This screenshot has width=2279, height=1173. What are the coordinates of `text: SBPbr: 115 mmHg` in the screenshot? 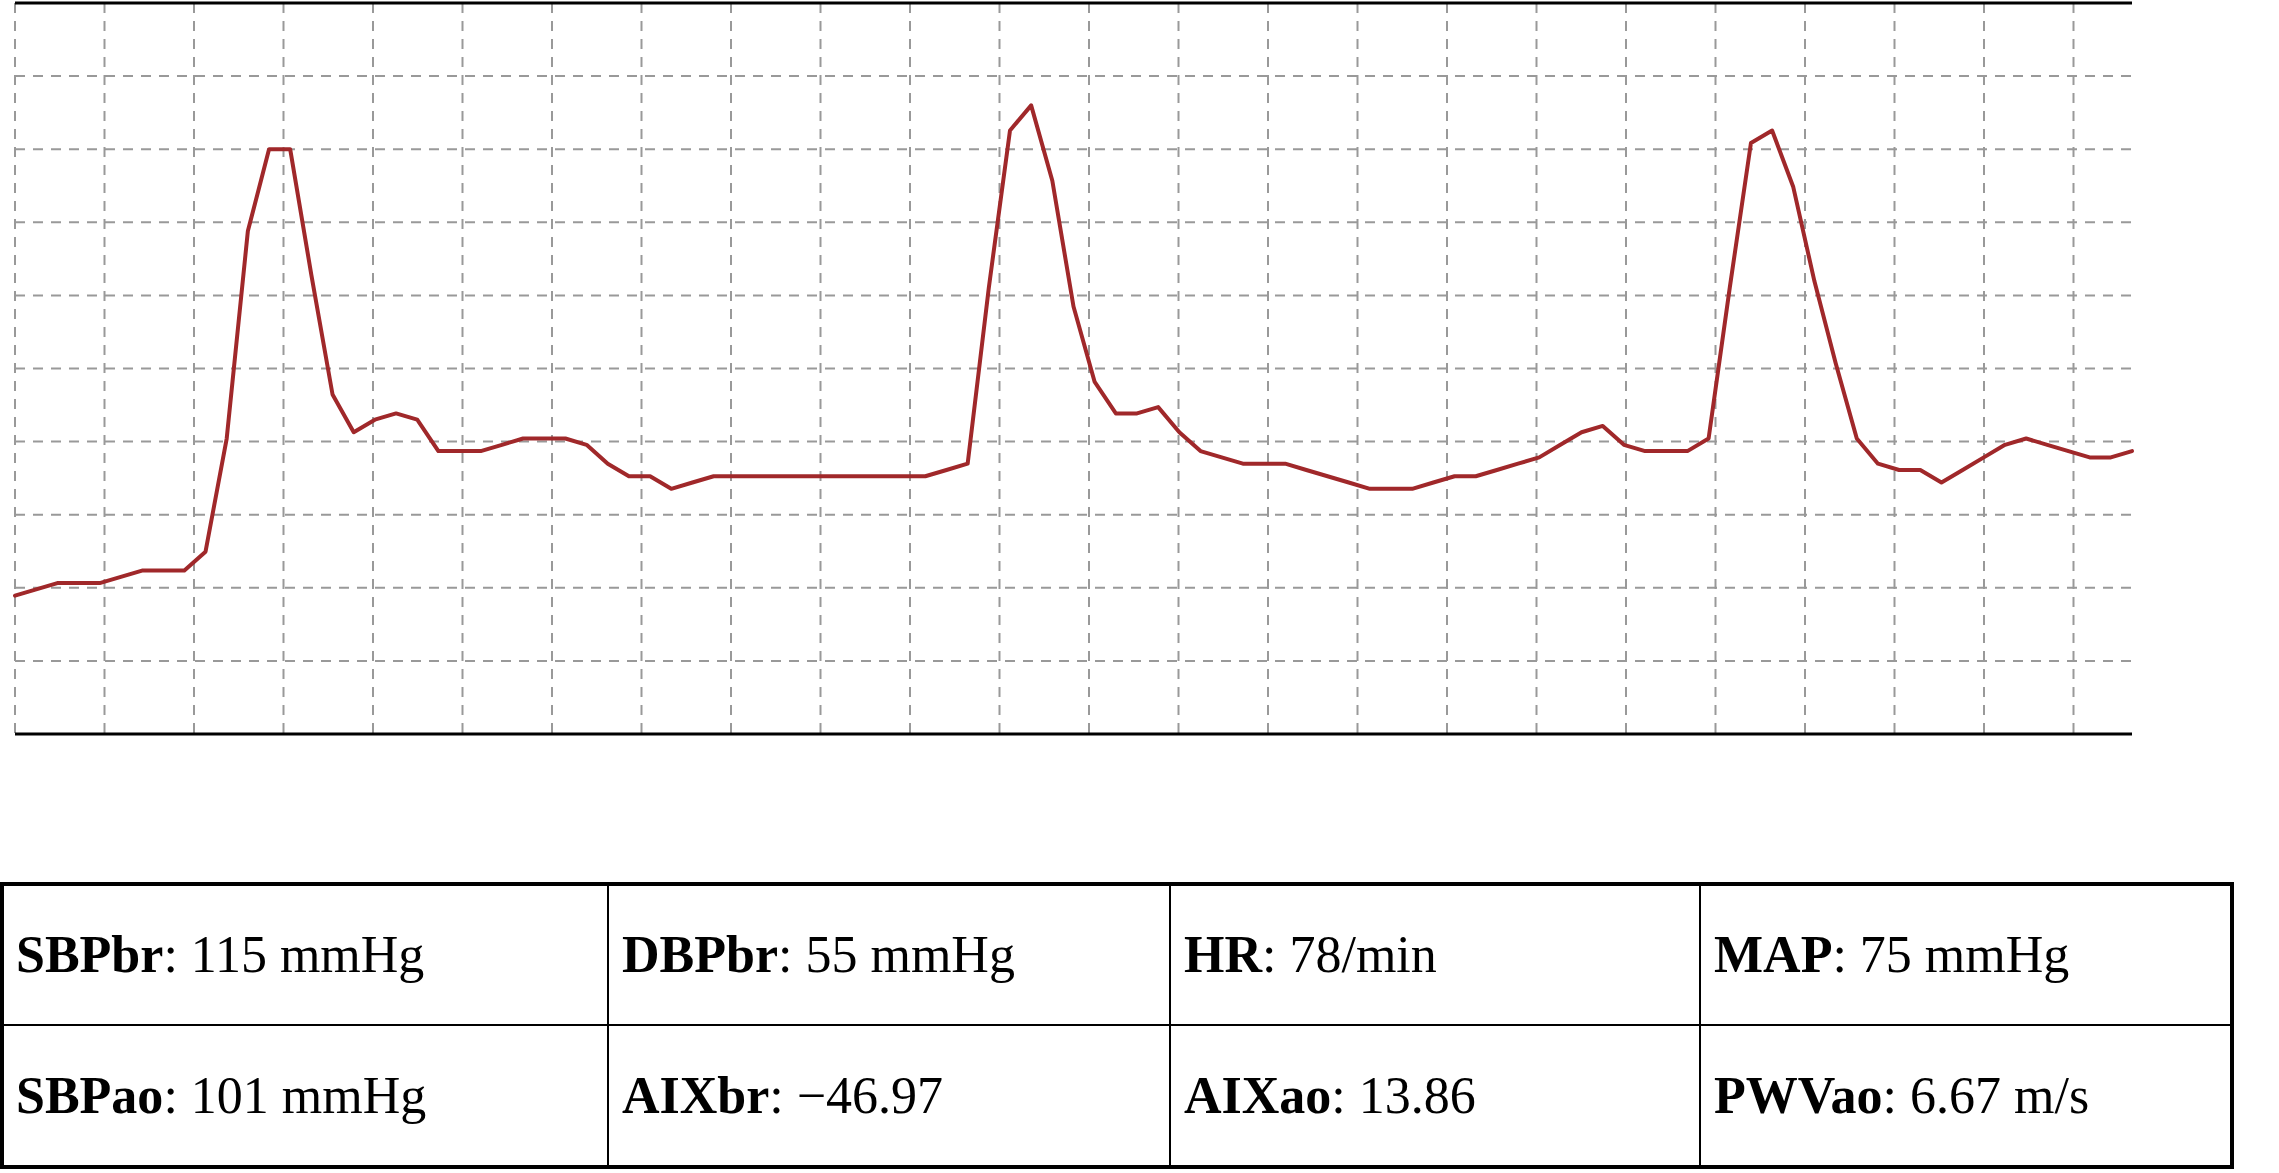 It's located at (220, 954).